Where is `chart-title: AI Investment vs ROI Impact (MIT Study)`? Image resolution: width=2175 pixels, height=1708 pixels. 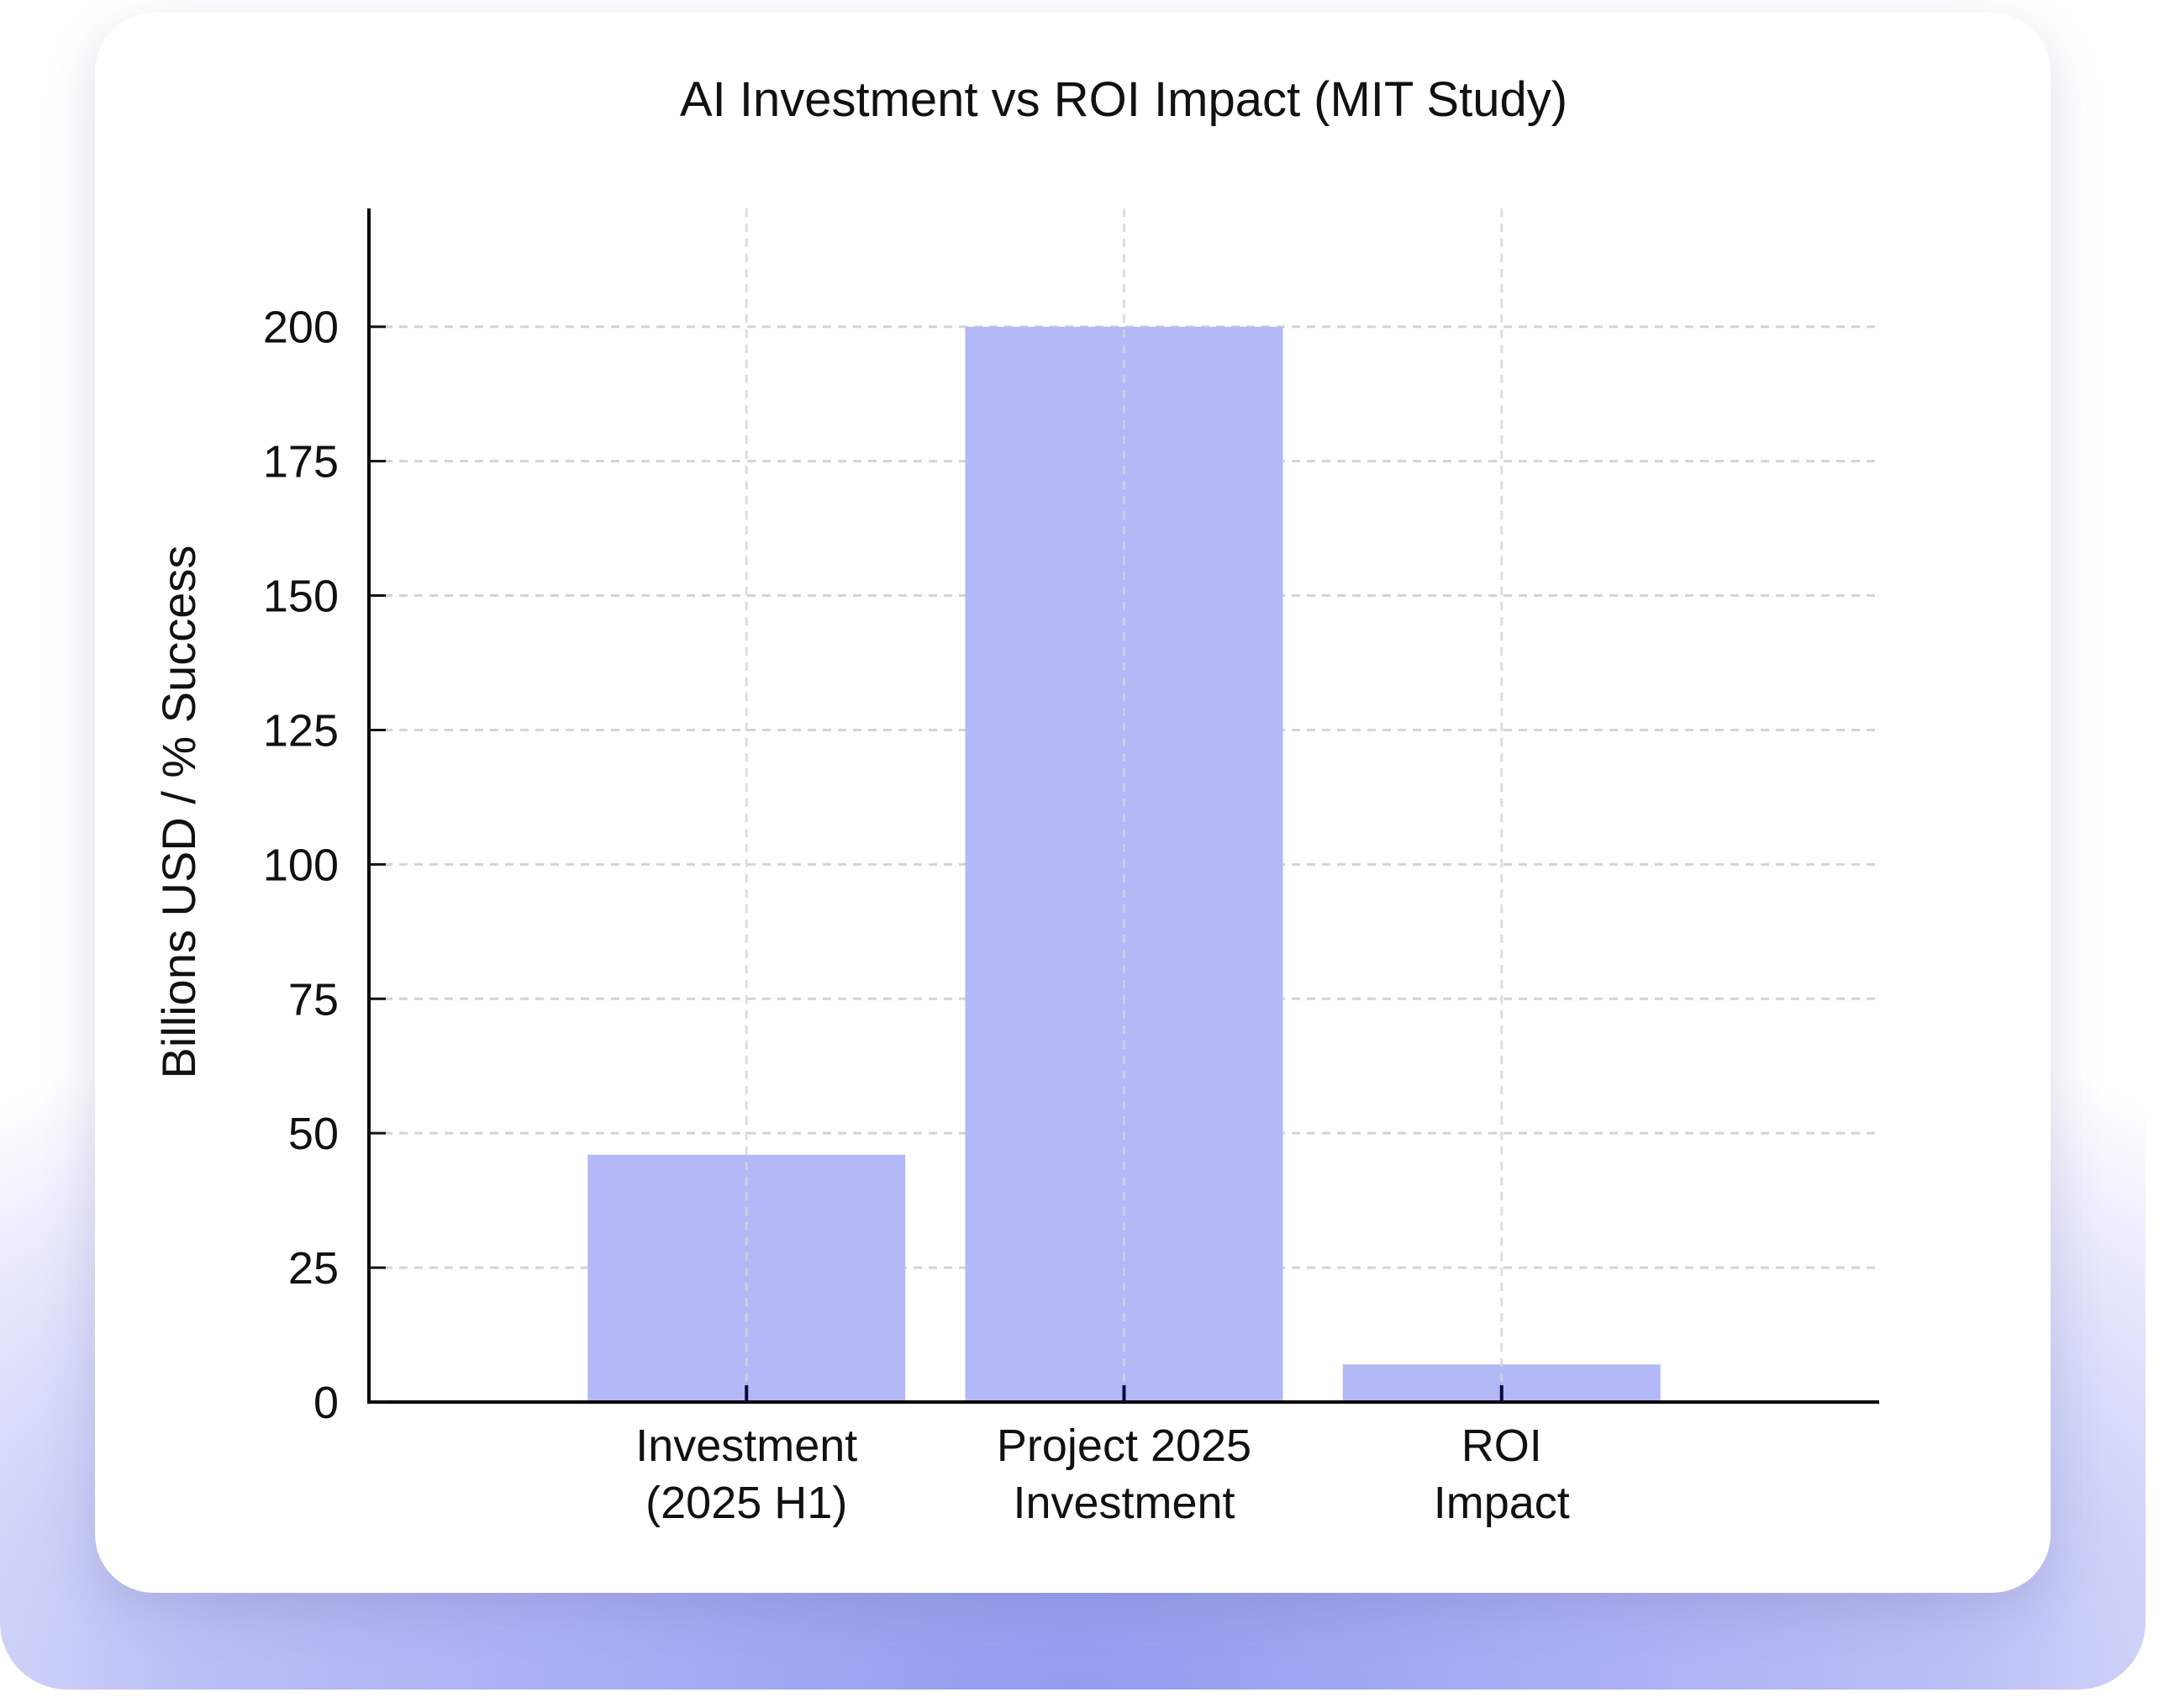
chart-title: AI Investment vs ROI Impact (MIT Study) is located at coordinates (1123, 99).